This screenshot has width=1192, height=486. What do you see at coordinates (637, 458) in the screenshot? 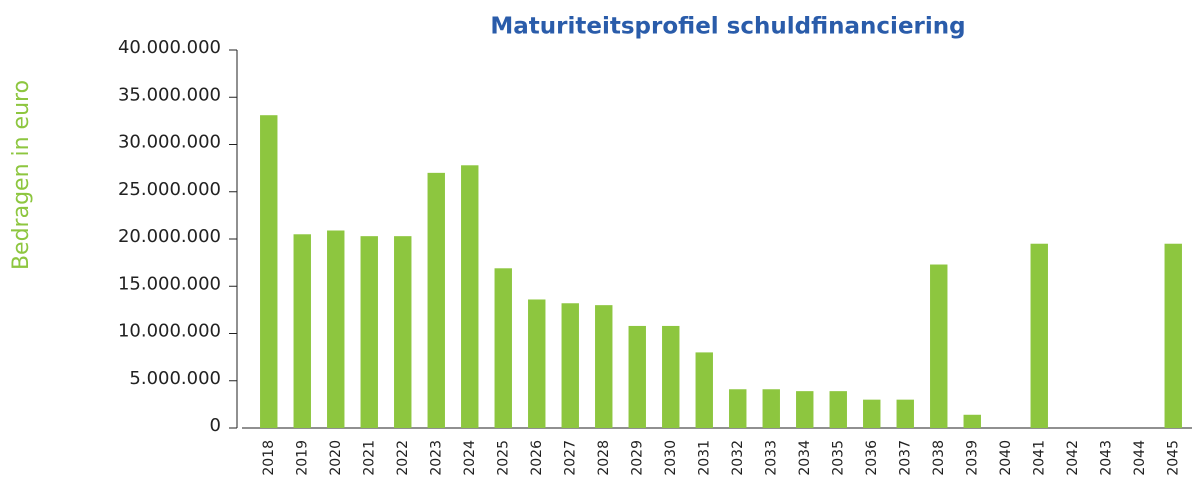
I see `x-tick-label: 2029` at bounding box center [637, 458].